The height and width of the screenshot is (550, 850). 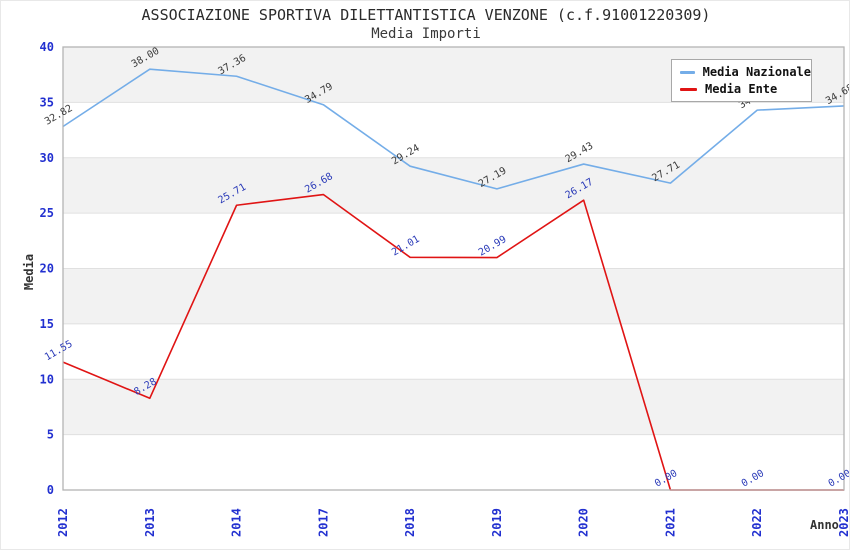 I want to click on legend: Media Nazionale Media Ente, so click(x=741, y=80).